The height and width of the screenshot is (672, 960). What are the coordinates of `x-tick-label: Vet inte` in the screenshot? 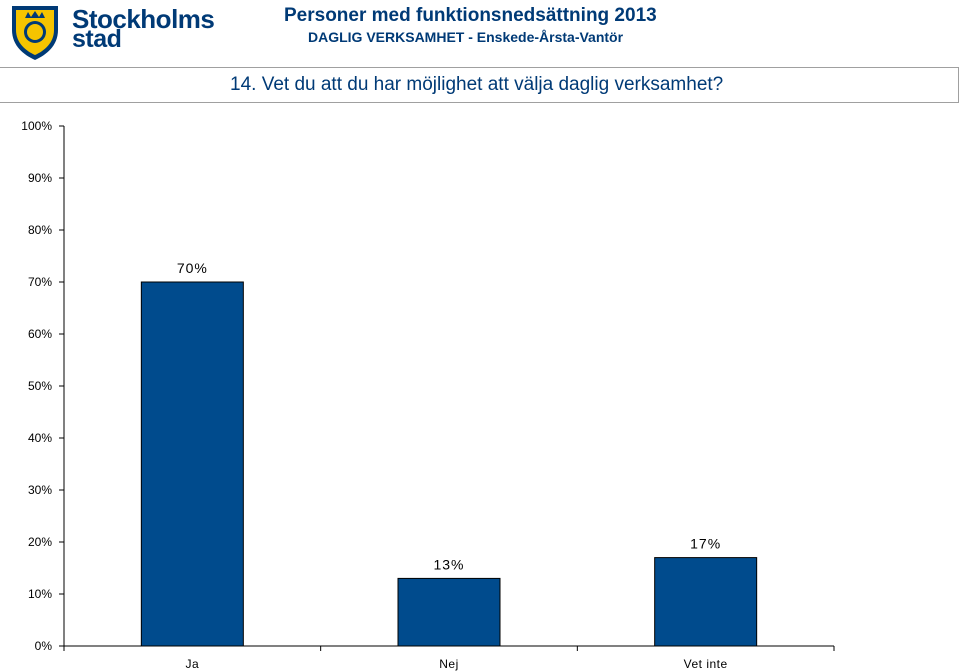 It's located at (706, 664).